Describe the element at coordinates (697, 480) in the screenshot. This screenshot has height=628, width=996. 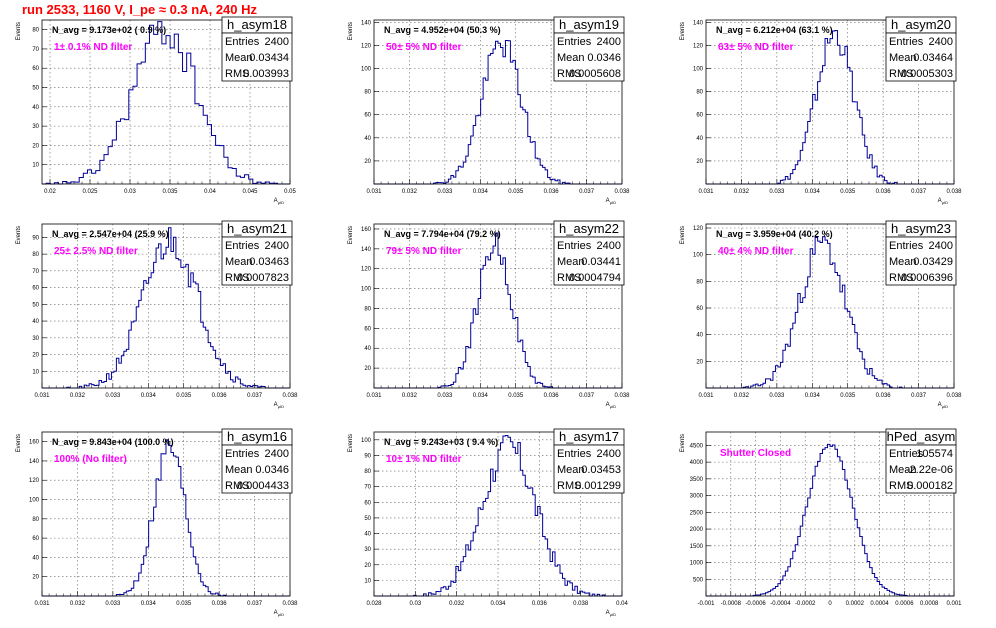
I see `y-tick-label: 3500` at that location.